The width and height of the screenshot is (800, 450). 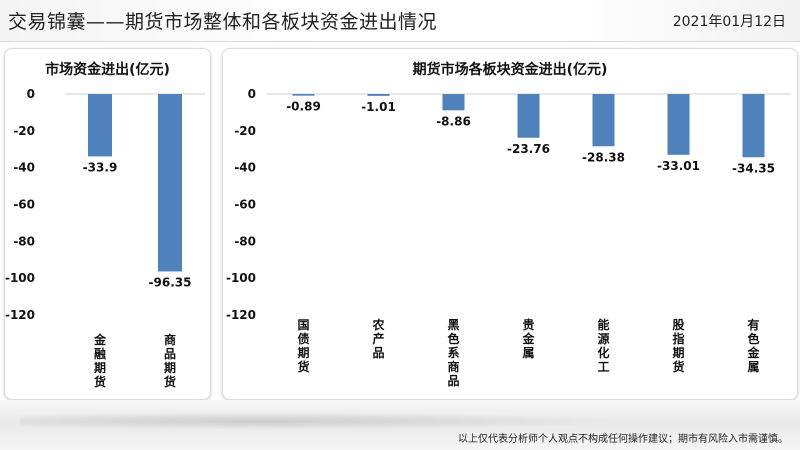 What do you see at coordinates (678, 166) in the screenshot?
I see `data-label: -33.01` at bounding box center [678, 166].